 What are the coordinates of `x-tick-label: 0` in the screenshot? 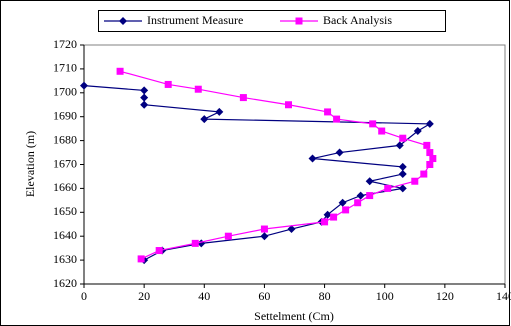 It's located at (84, 296).